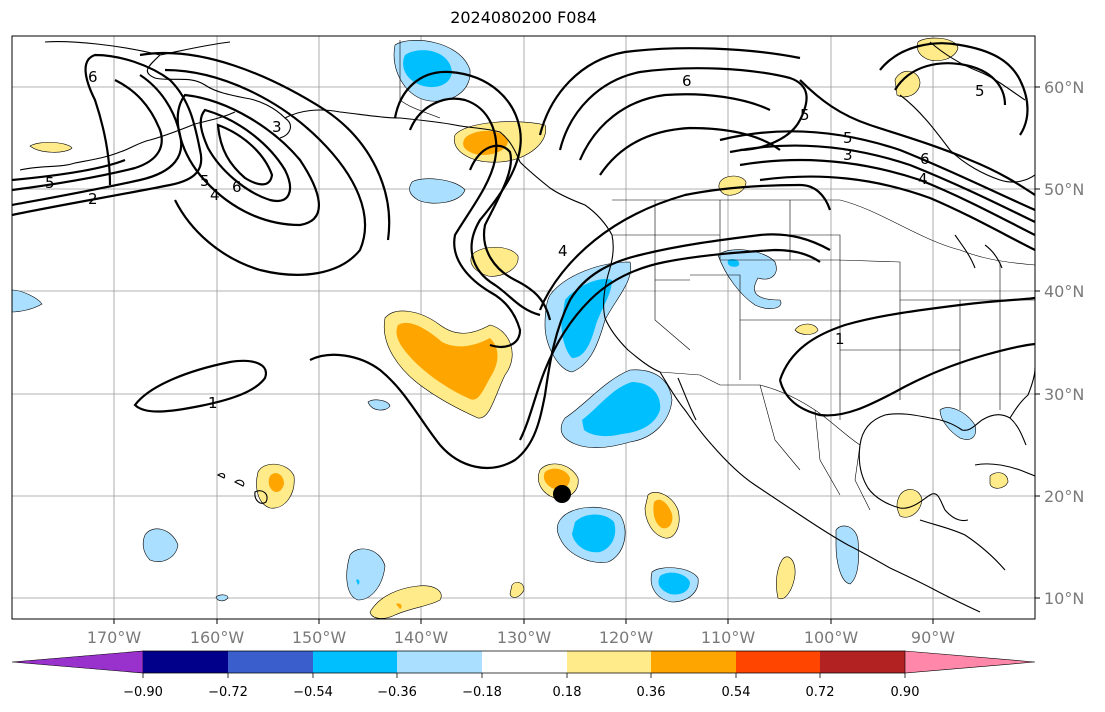 This screenshot has height=712, width=1105. I want to click on colorbar-tick-label: 0.36, so click(651, 692).